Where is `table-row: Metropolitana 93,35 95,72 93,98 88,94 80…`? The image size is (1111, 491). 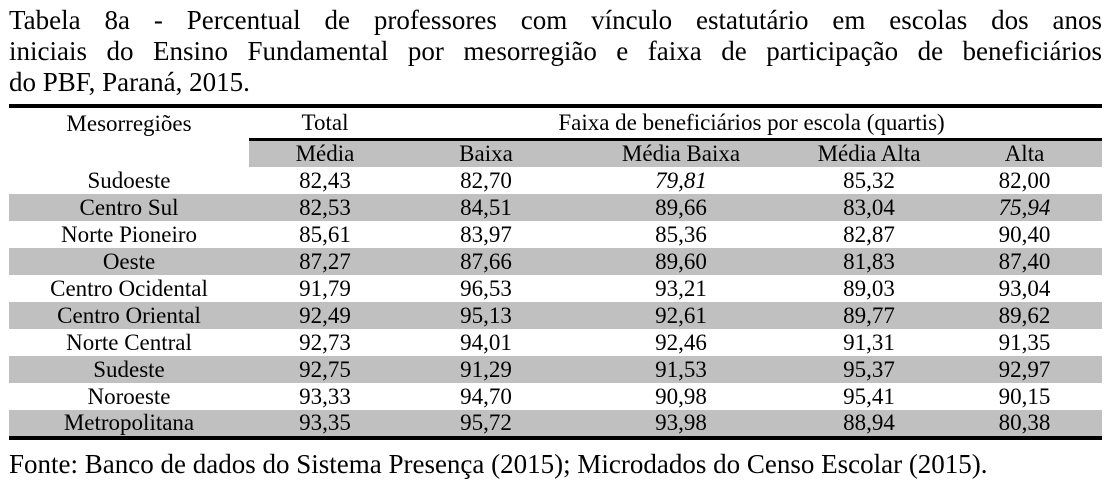
table-row: Metropolitana 93,35 95,72 93,98 88,94 80… is located at coordinates (555, 424).